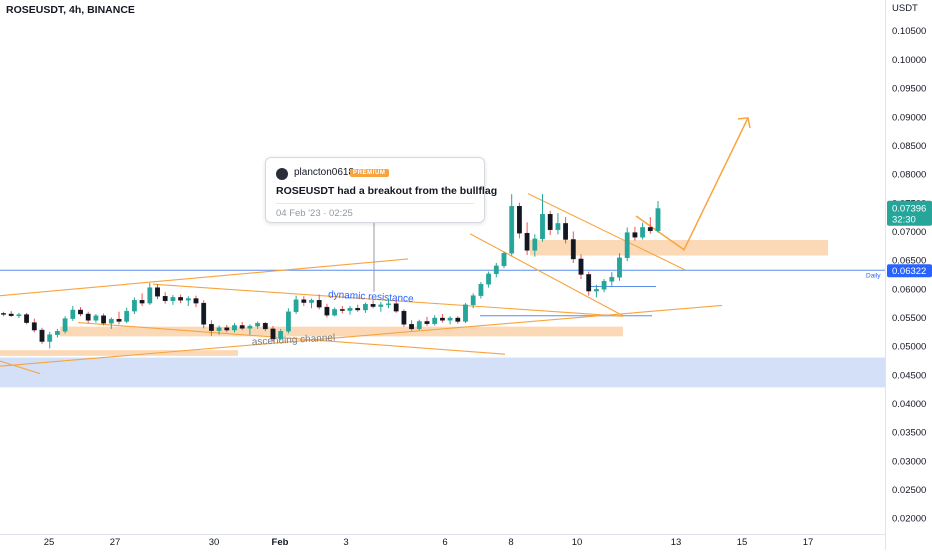 The image size is (932, 555). What do you see at coordinates (546, 275) in the screenshot?
I see `flag-lower-line` at bounding box center [546, 275].